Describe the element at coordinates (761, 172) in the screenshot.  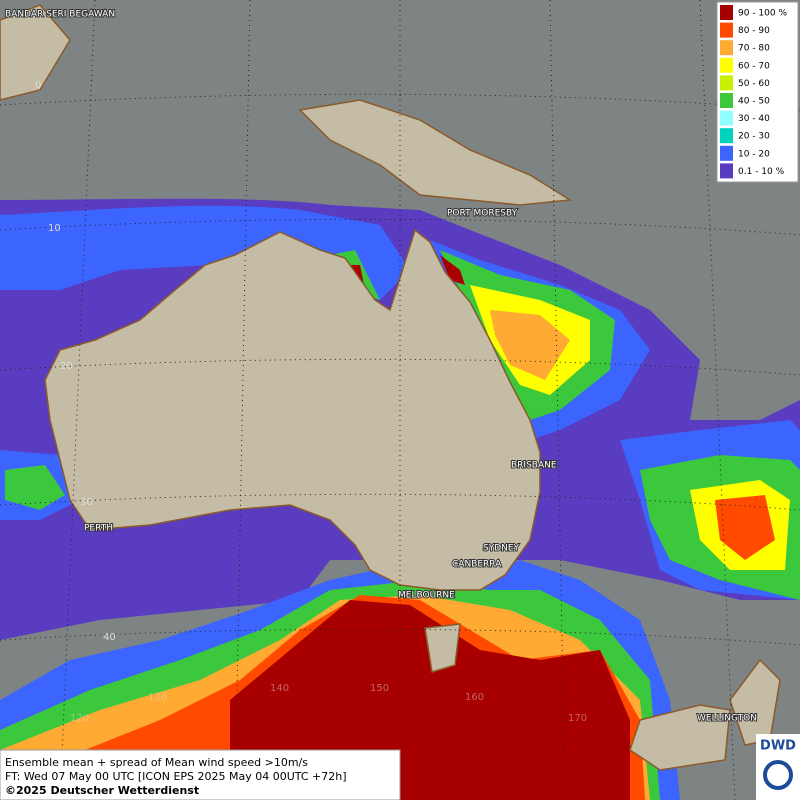
I see `legend-label: 0.1 - 10 %` at that location.